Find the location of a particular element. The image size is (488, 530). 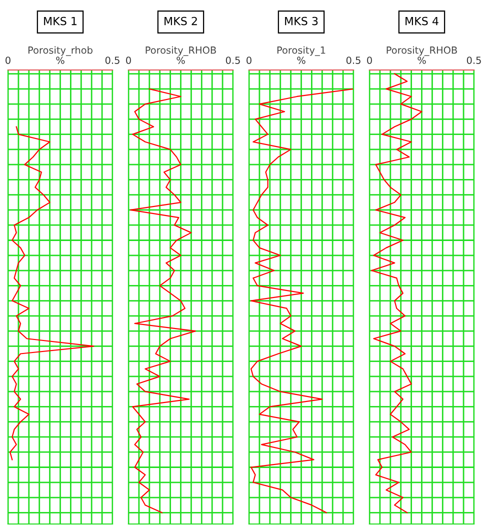

chart-title: MKS 3 is located at coordinates (301, 21).